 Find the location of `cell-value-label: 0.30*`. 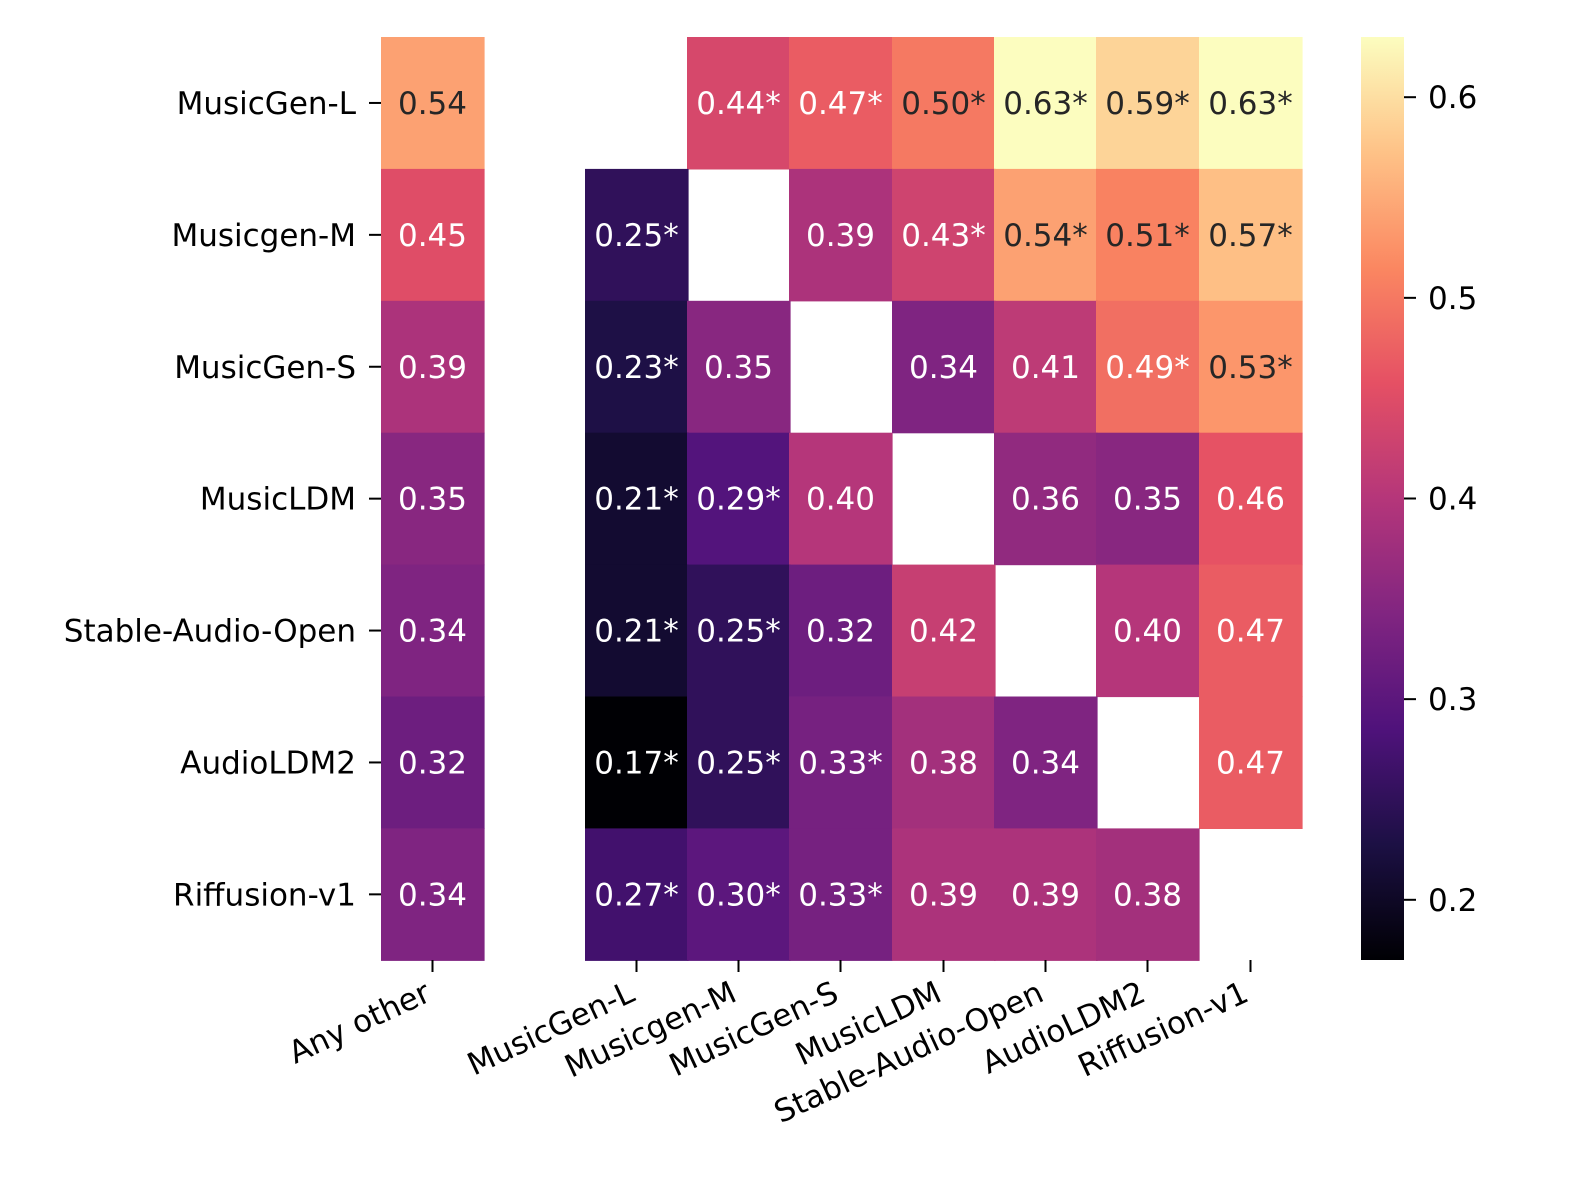

cell-value-label: 0.30* is located at coordinates (738, 895).